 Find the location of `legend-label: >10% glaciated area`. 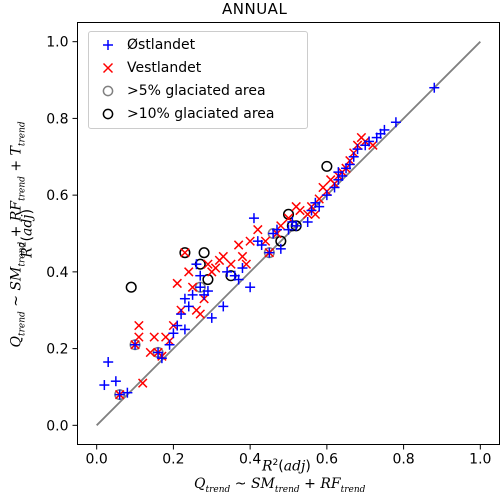

legend-label: >10% glaciated area is located at coordinates (201, 114).